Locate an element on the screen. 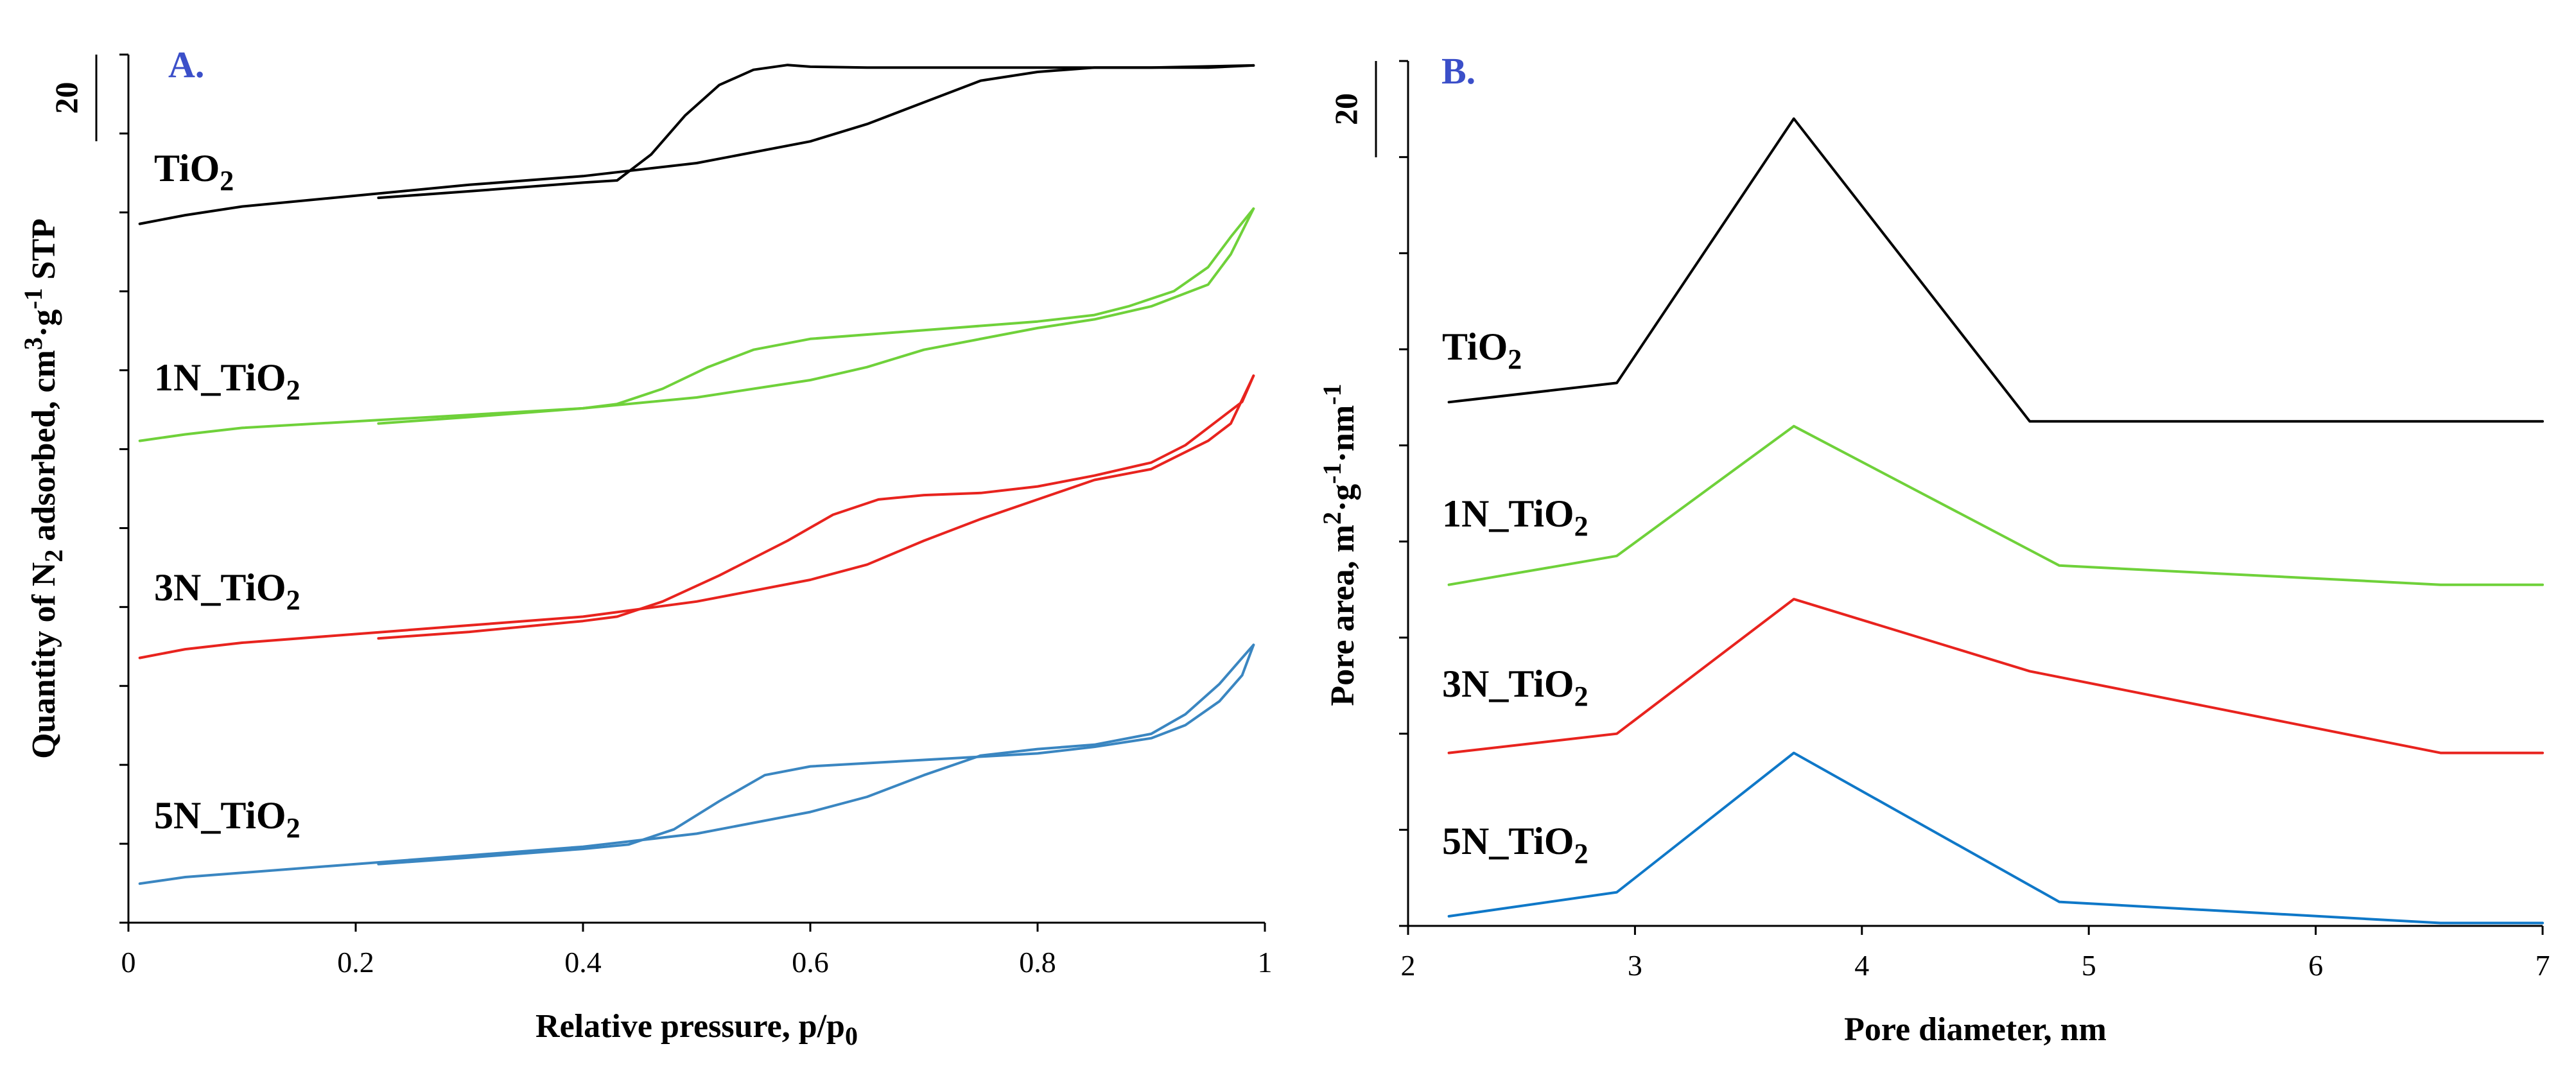 The width and height of the screenshot is (2576, 1071). panel-label: B. is located at coordinates (1458, 71).